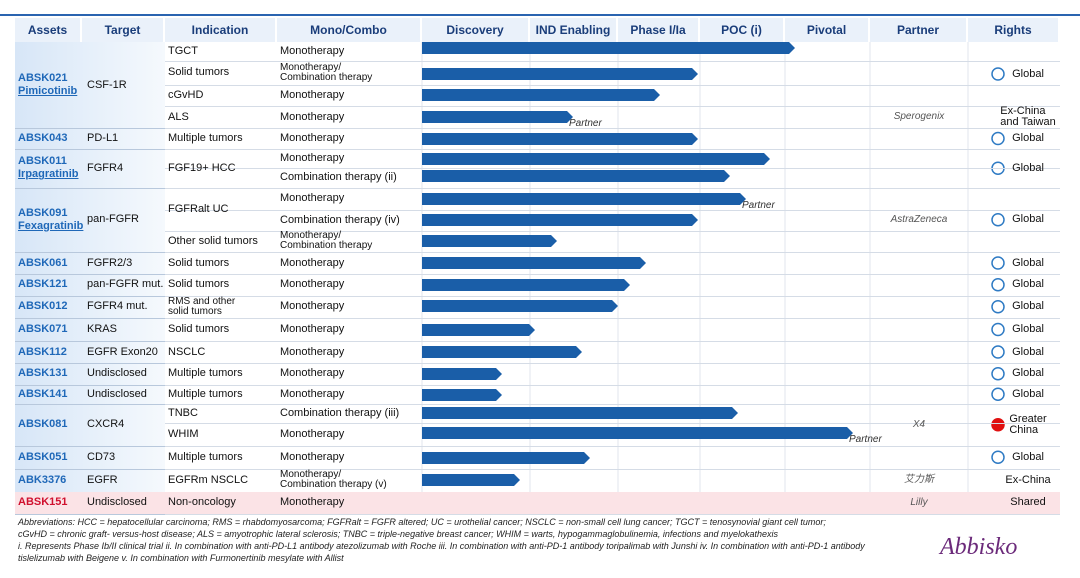 The image size is (1080, 578). Describe the element at coordinates (540, 15) in the screenshot. I see `top-rule` at that location.